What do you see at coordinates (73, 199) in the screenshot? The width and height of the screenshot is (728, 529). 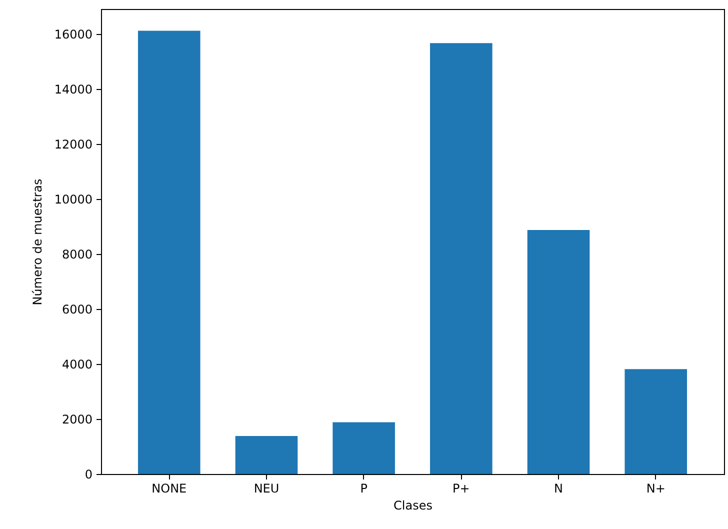 I see `y-tick-label: 10000` at bounding box center [73, 199].